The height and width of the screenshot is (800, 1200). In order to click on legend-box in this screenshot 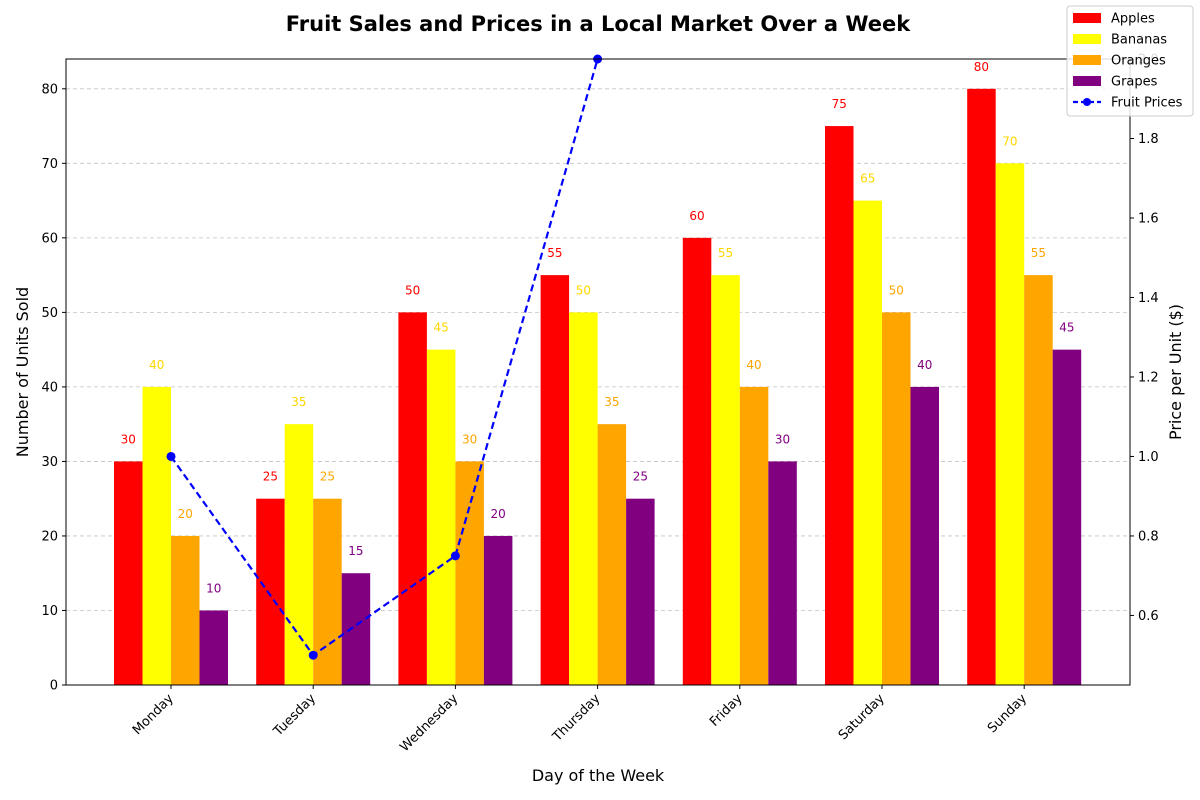, I will do `click(1130, 61)`.